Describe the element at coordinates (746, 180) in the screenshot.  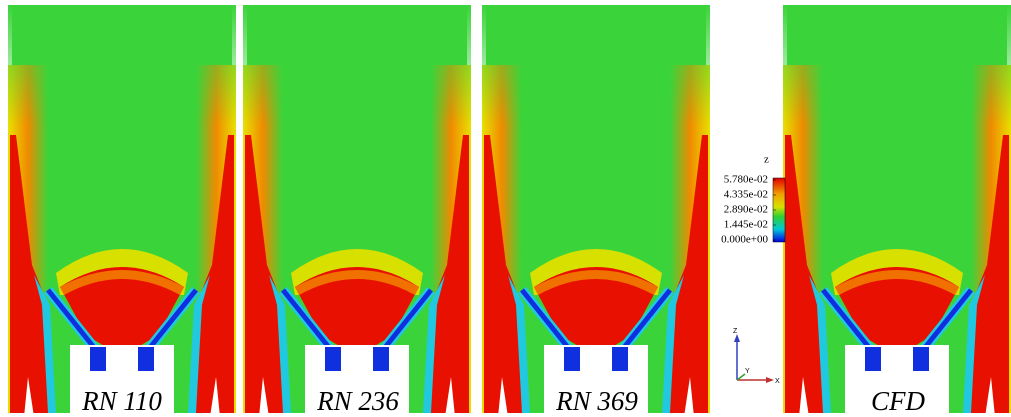
I see `colorbar-tick-label: 5.780e-02` at that location.